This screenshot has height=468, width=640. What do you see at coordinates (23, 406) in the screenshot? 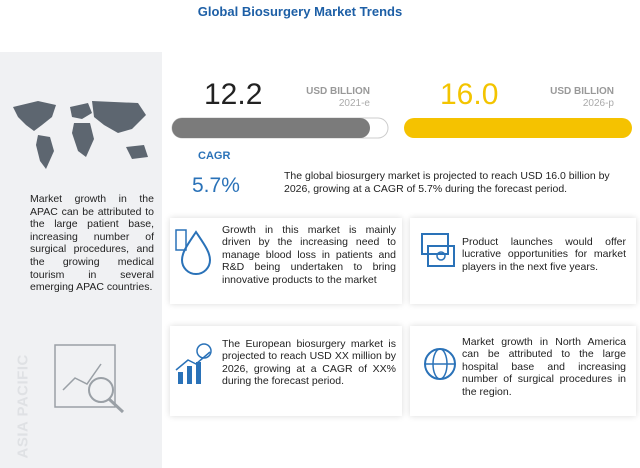
I see `region-label: ASIA PACIFIC` at bounding box center [23, 406].